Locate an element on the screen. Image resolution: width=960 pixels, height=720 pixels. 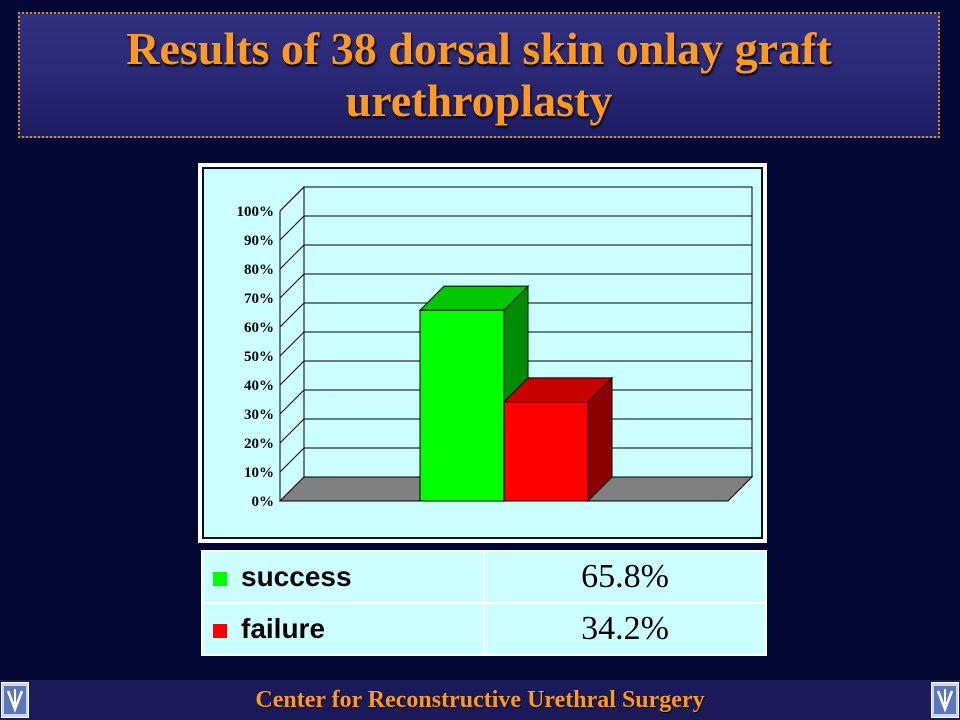
y-tick-label: 30% is located at coordinates (259, 415).